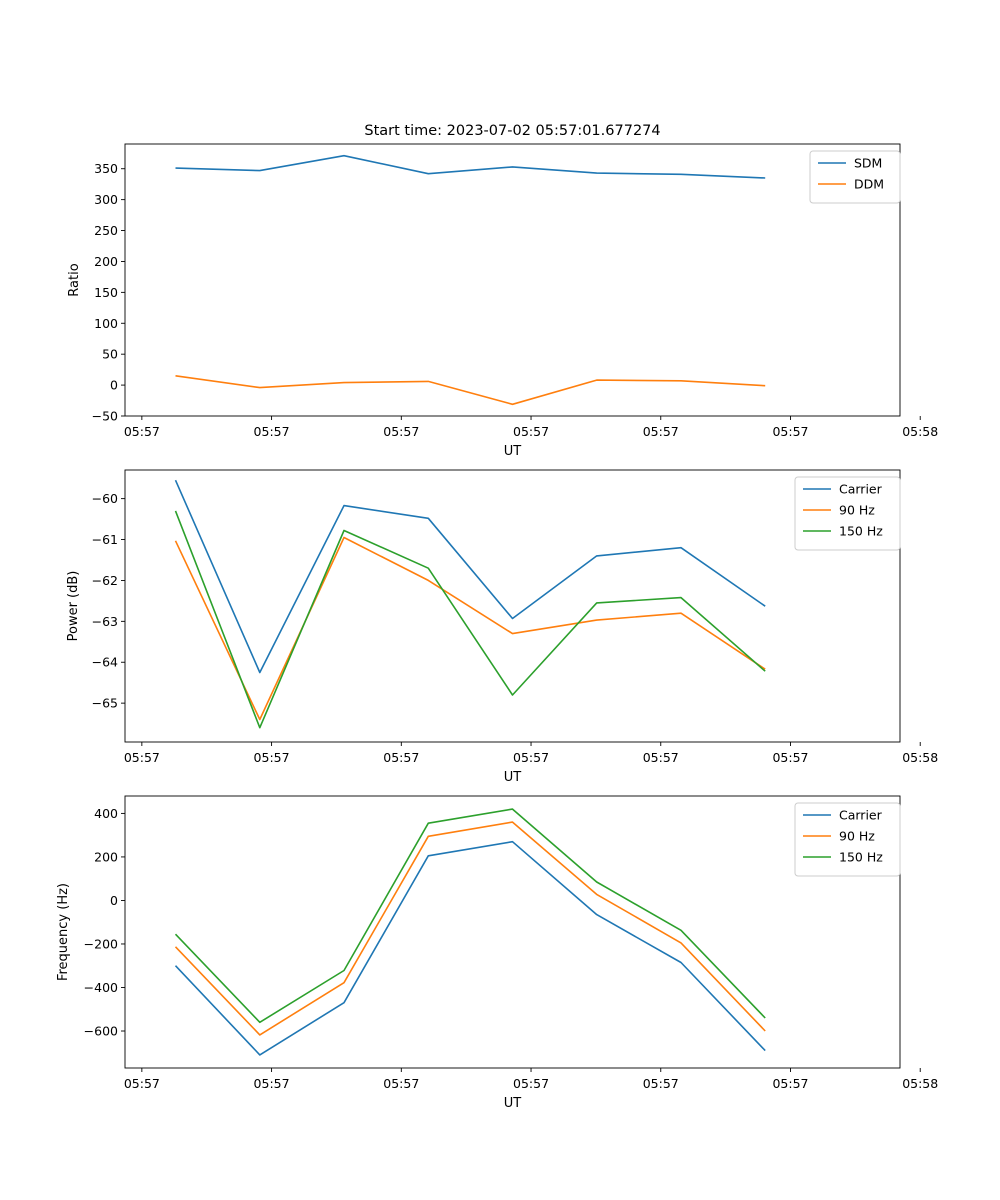  What do you see at coordinates (512, 131) in the screenshot?
I see `chart-title: Start time: 2023-07-02 05:57:01.677274` at bounding box center [512, 131].